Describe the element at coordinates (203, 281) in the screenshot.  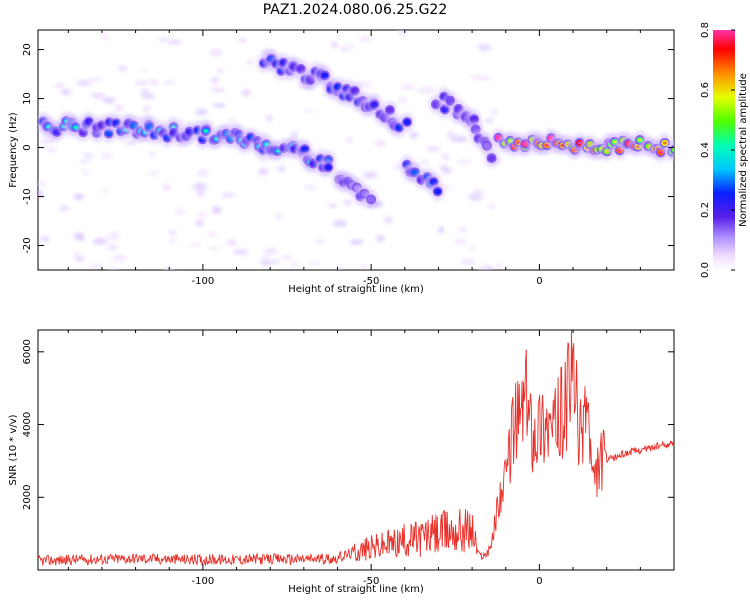
I see `spectrogram-x-tick-label: -100` at that location.